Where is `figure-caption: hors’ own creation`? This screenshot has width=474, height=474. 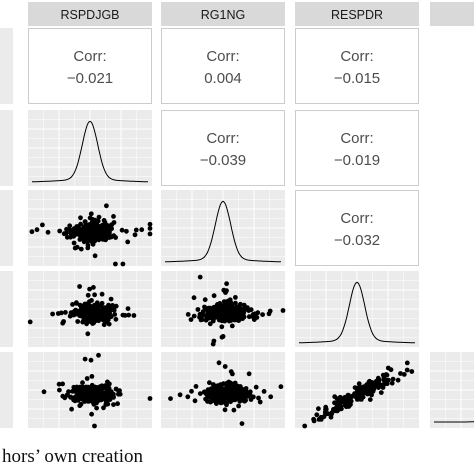 figure-caption: hors’ own creation is located at coordinates (73, 456).